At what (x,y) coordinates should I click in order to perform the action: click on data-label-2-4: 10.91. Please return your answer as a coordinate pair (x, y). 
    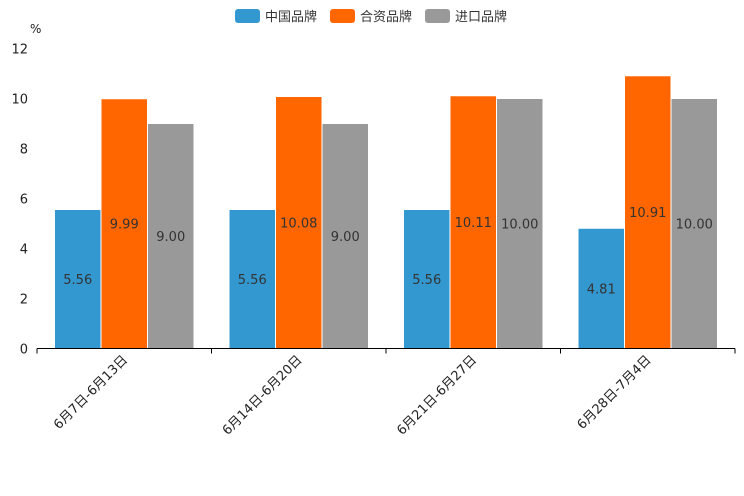
    Looking at the image, I should click on (647, 213).